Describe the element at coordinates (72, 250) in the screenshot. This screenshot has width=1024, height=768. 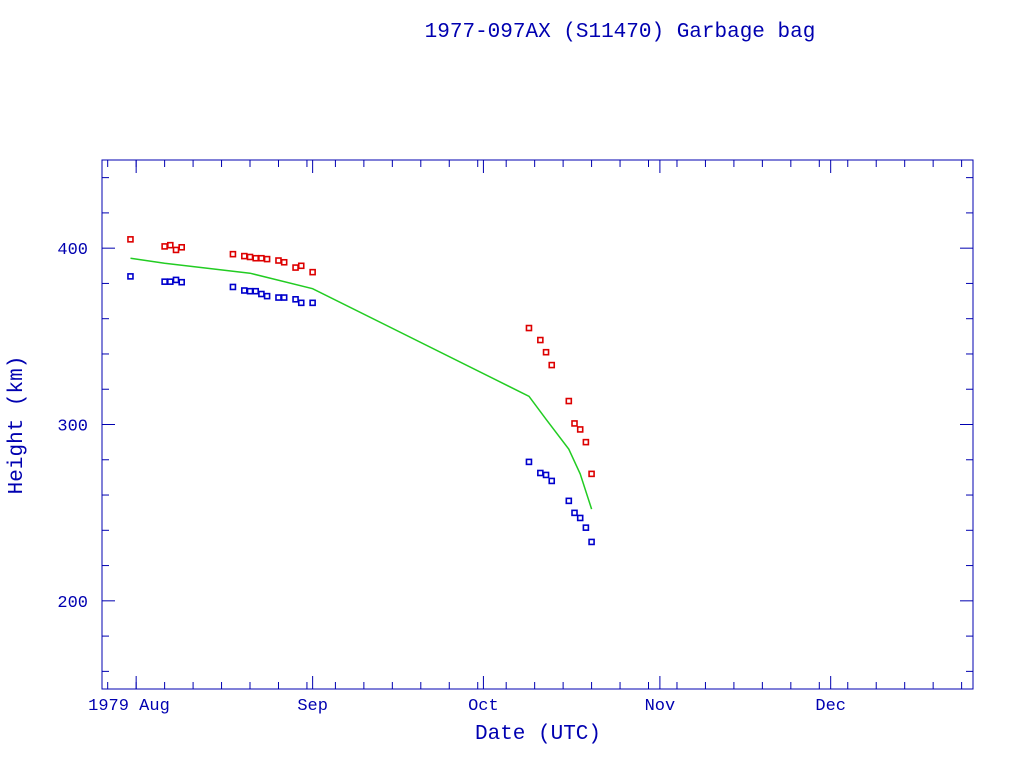
I see `y-tick-label: 400` at that location.